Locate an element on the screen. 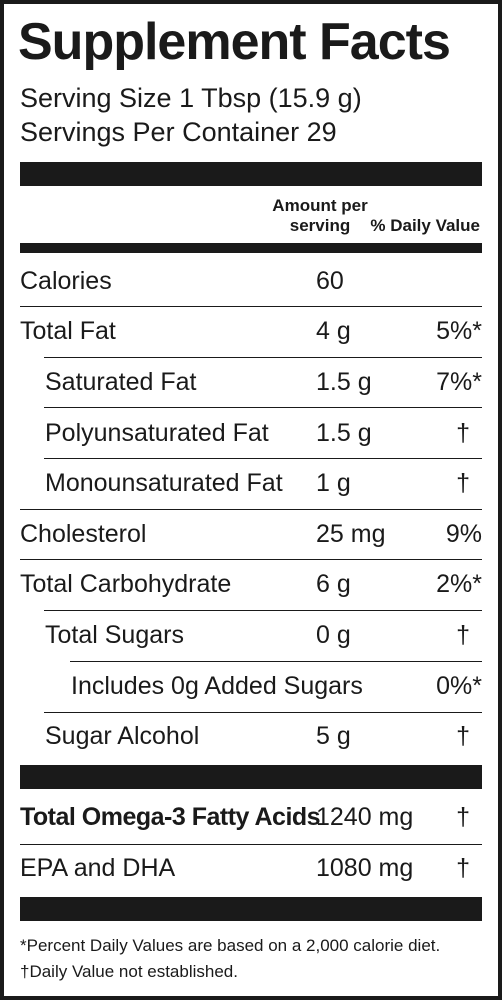 The height and width of the screenshot is (1000, 502). nutrient-amount: 60 is located at coordinates (330, 281).